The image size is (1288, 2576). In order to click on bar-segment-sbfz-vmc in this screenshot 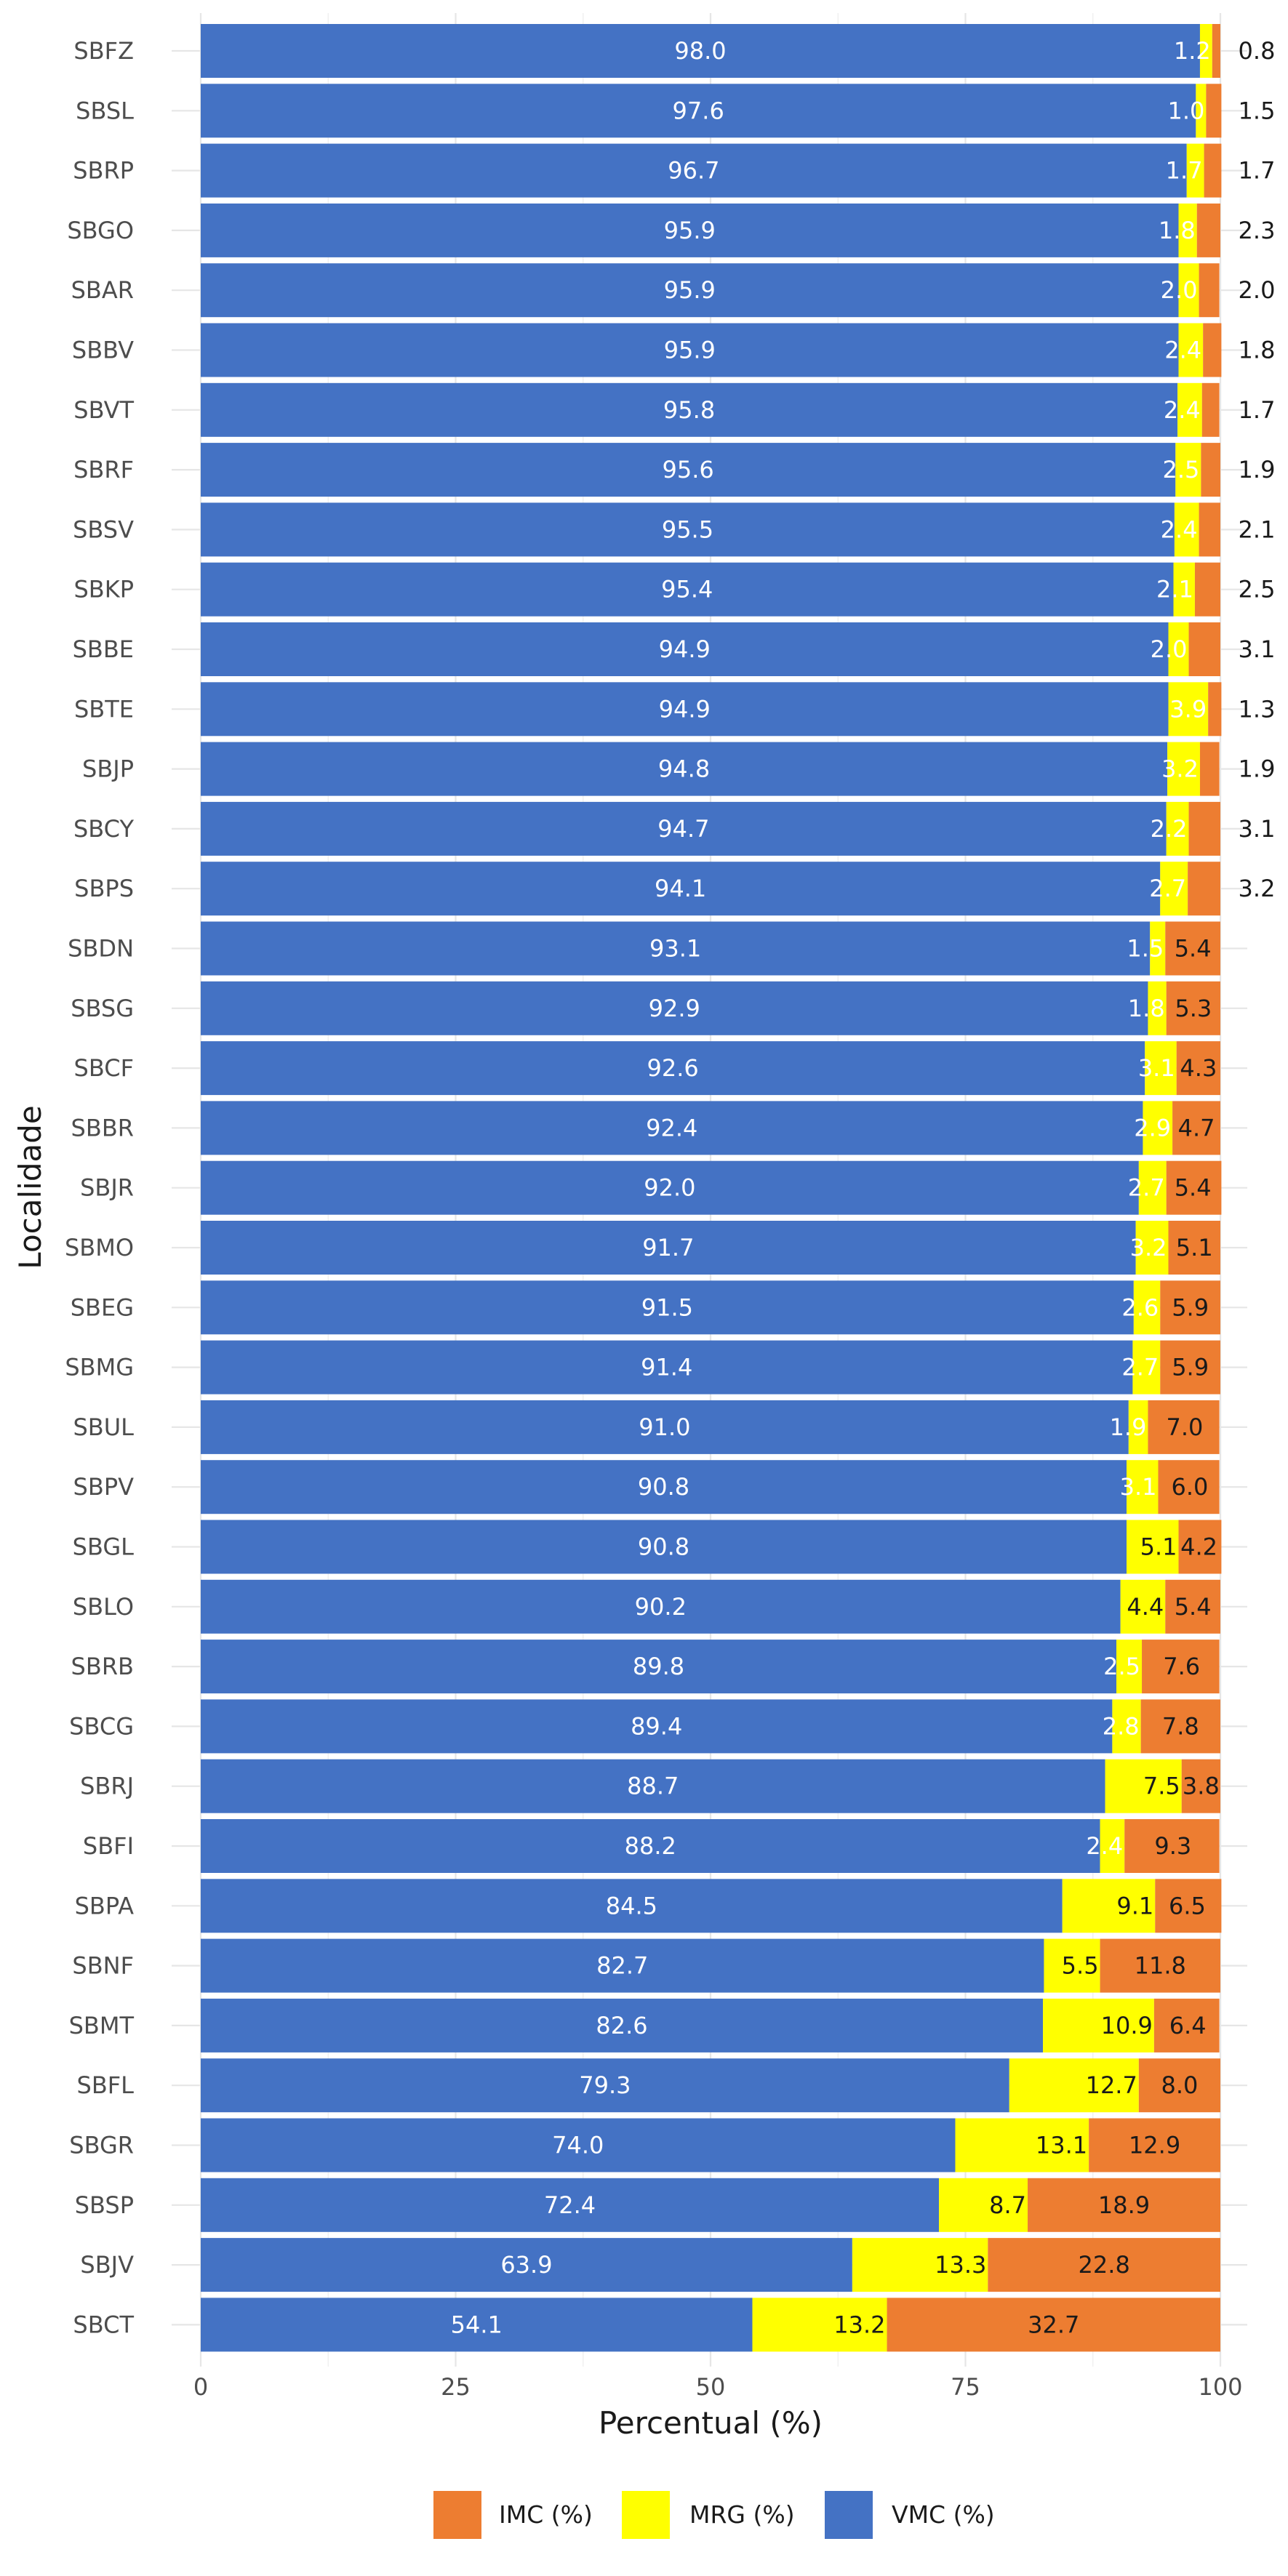, I will do `click(700, 51)`.